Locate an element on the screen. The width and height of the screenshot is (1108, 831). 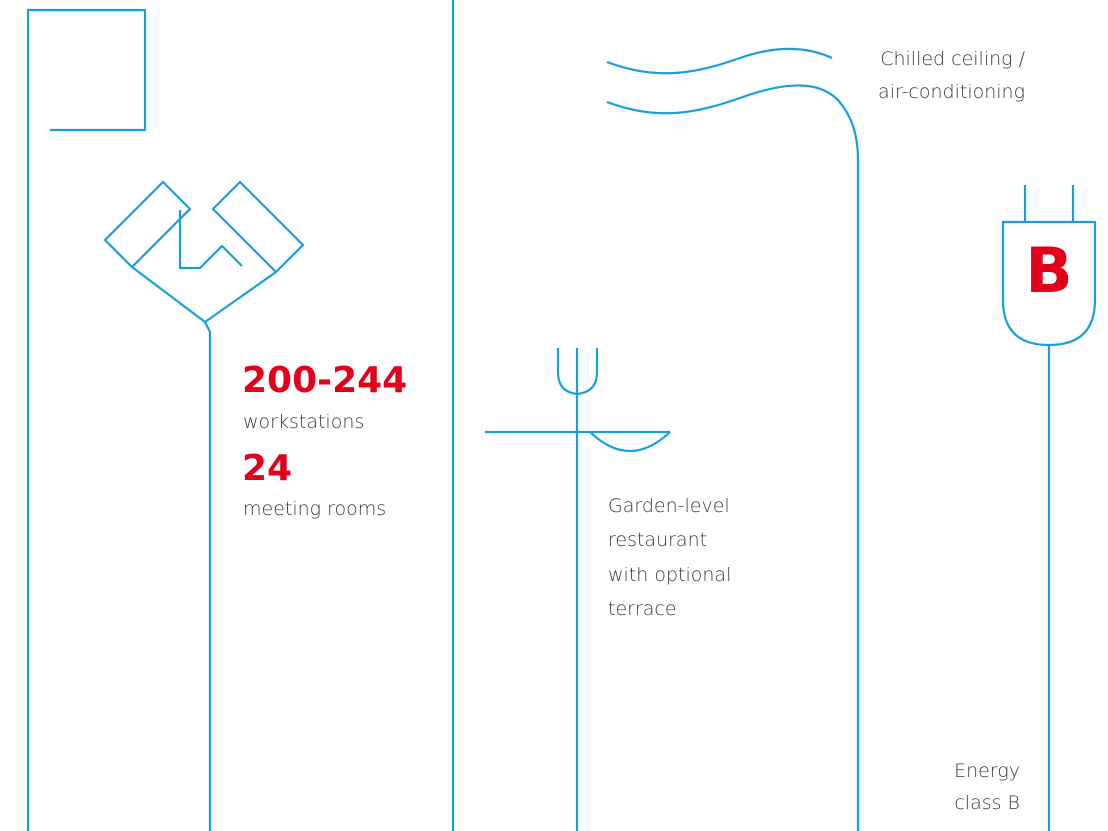
restaurant-icon is located at coordinates (578, 589).